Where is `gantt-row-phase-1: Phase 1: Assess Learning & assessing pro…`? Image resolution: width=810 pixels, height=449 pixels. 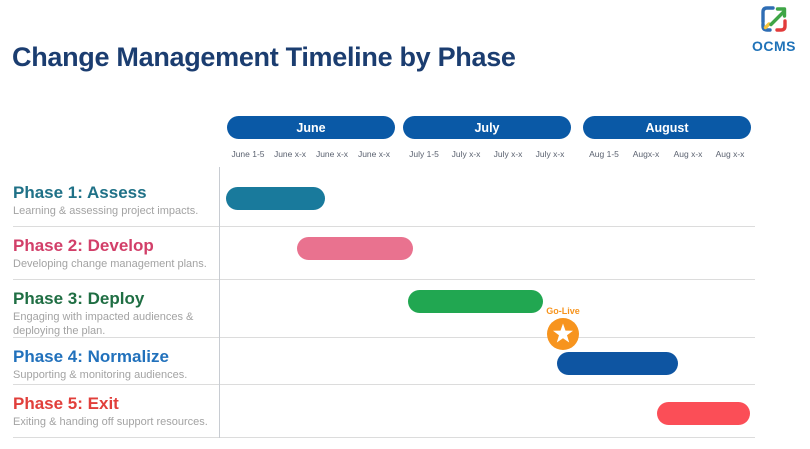
gantt-row-phase-1: Phase 1: Assess Learning & assessing pro… is located at coordinates (384, 197).